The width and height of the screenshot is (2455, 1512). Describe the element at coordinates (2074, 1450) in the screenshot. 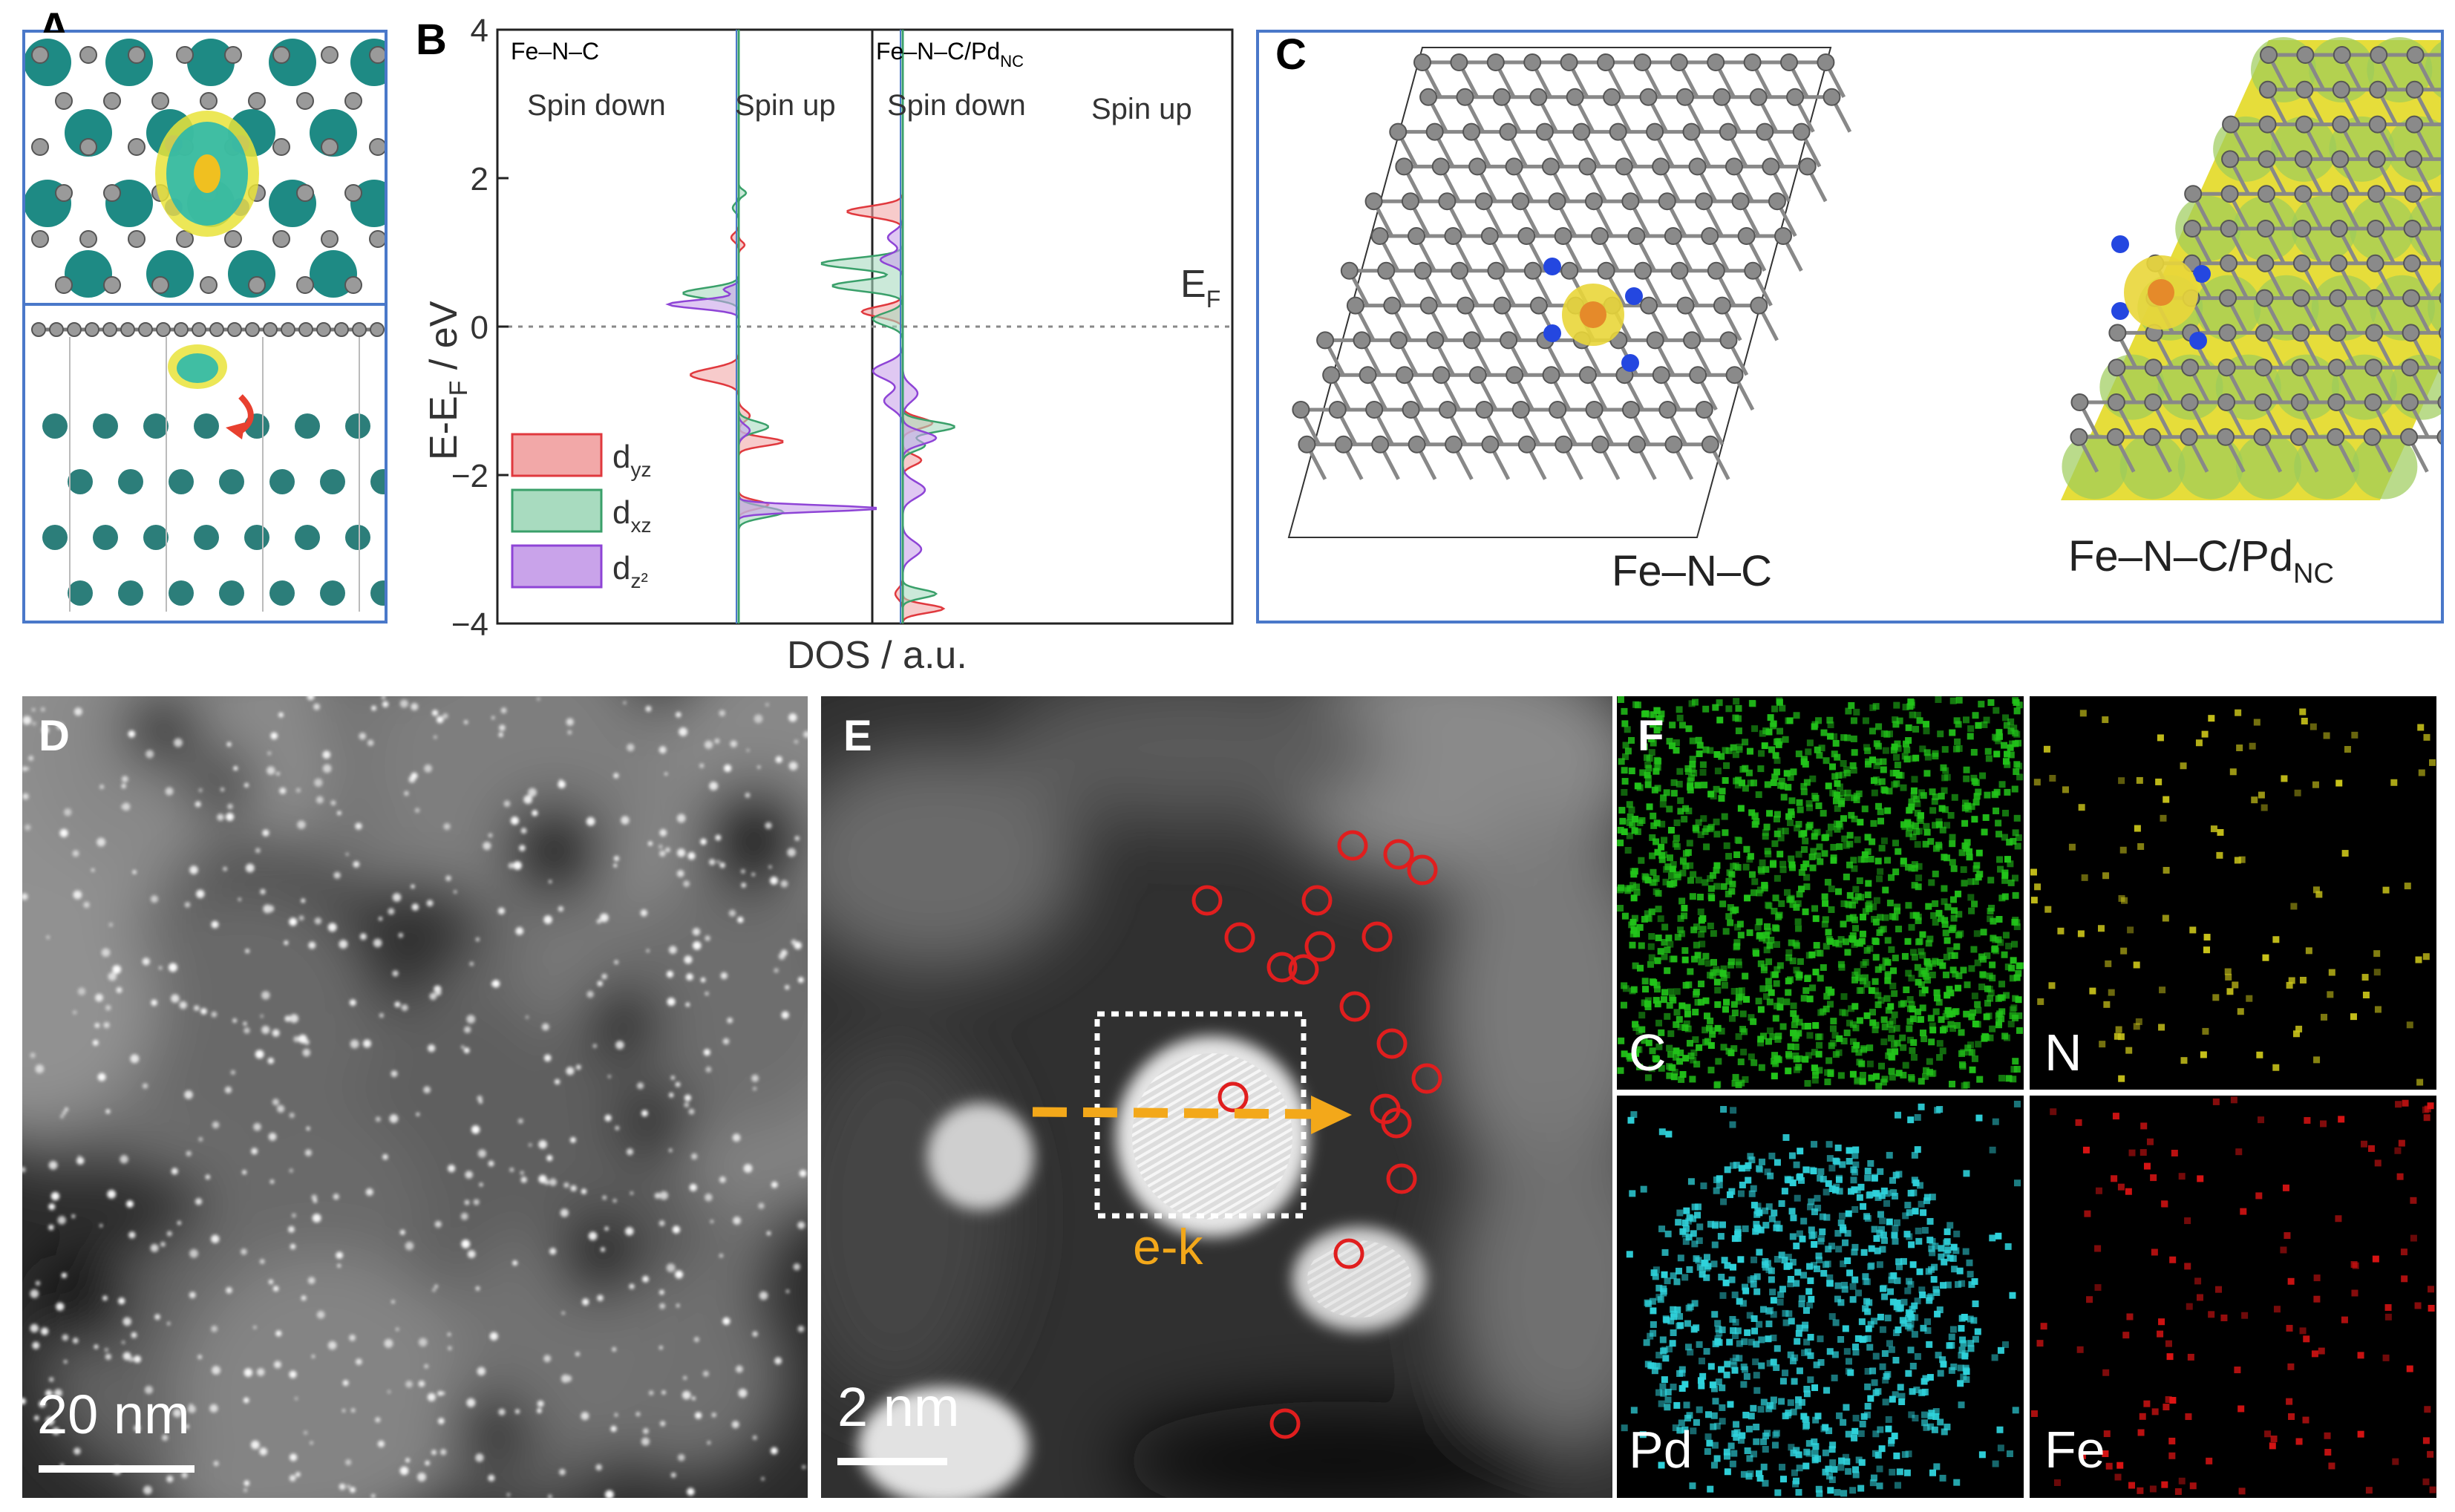

I see `eds-label-fe: Fe` at that location.